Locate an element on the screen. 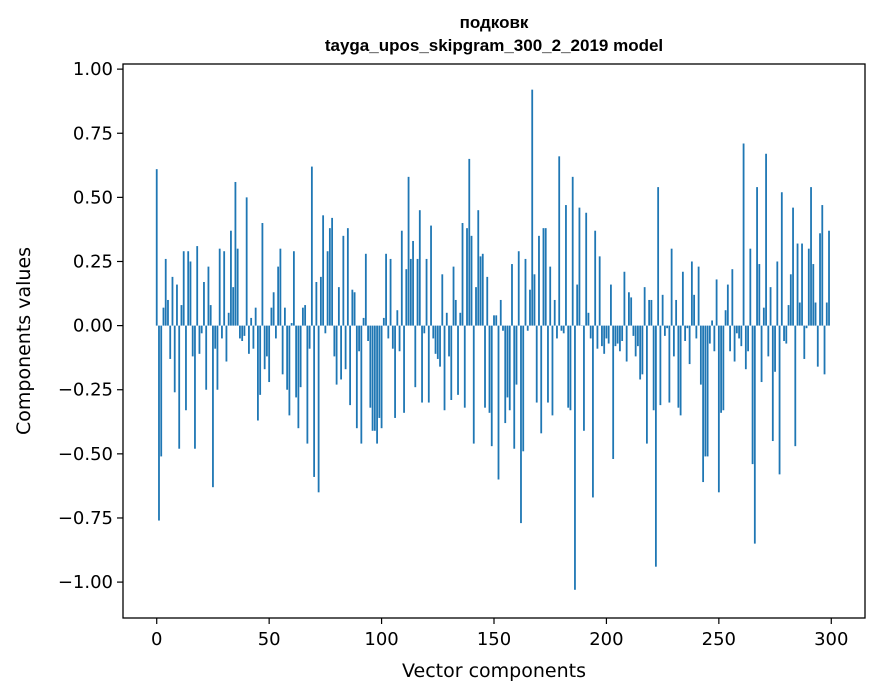 The image size is (880, 696). y-tick-label: 0.25 is located at coordinates (93, 261).